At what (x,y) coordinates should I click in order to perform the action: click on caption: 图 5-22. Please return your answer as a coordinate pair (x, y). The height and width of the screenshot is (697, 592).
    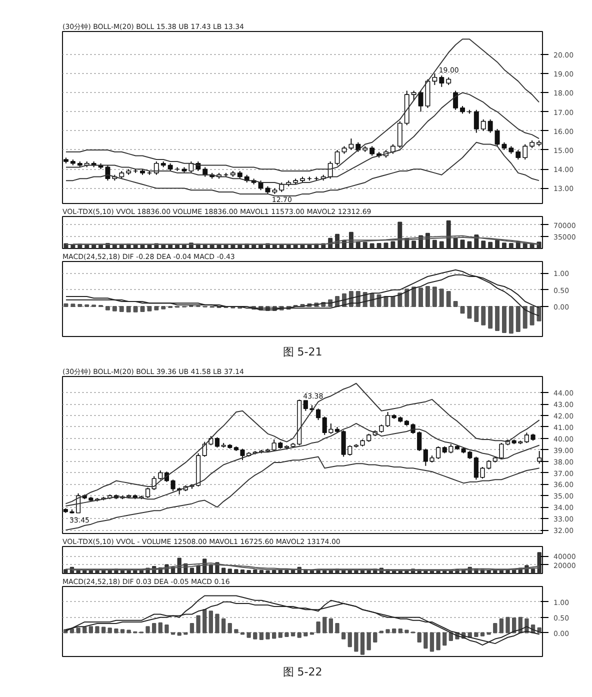
    Looking at the image, I should click on (302, 672).